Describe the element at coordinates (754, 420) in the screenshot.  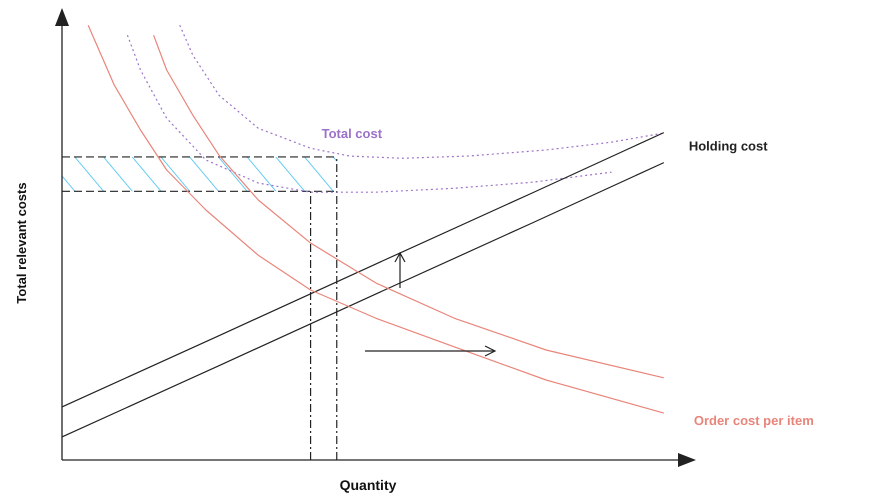
I see `text: Order cost per item` at that location.